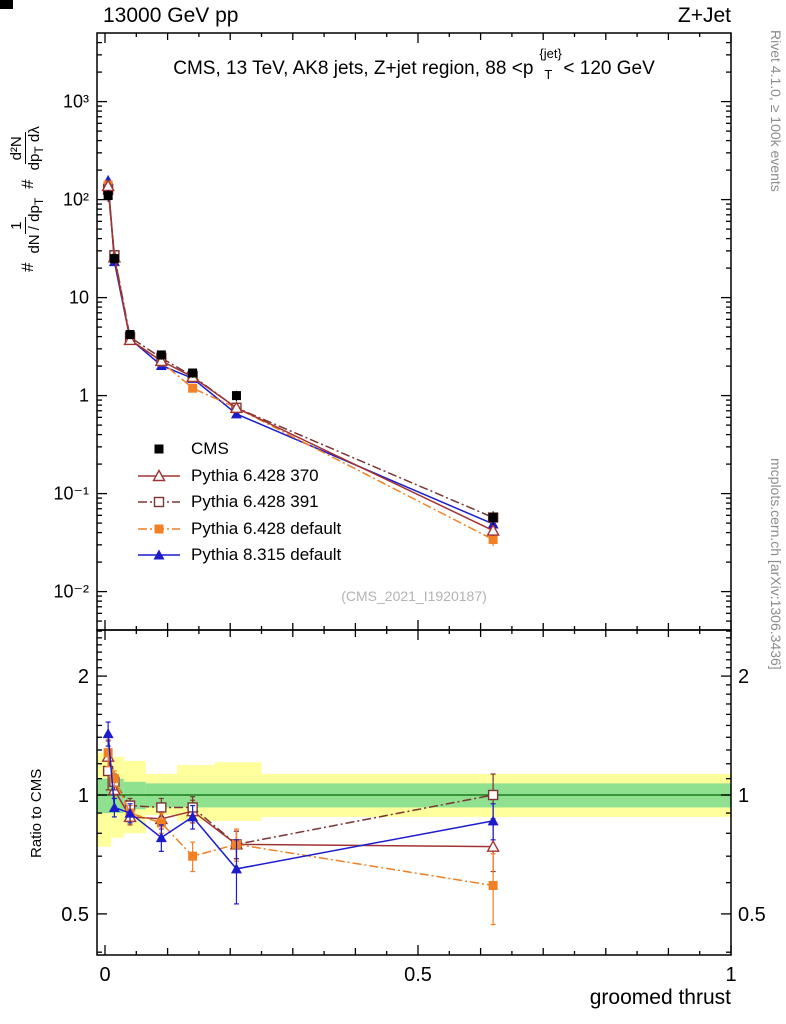 The width and height of the screenshot is (786, 1024). What do you see at coordinates (660, 997) in the screenshot?
I see `x-axis-label: groomed thrust` at bounding box center [660, 997].